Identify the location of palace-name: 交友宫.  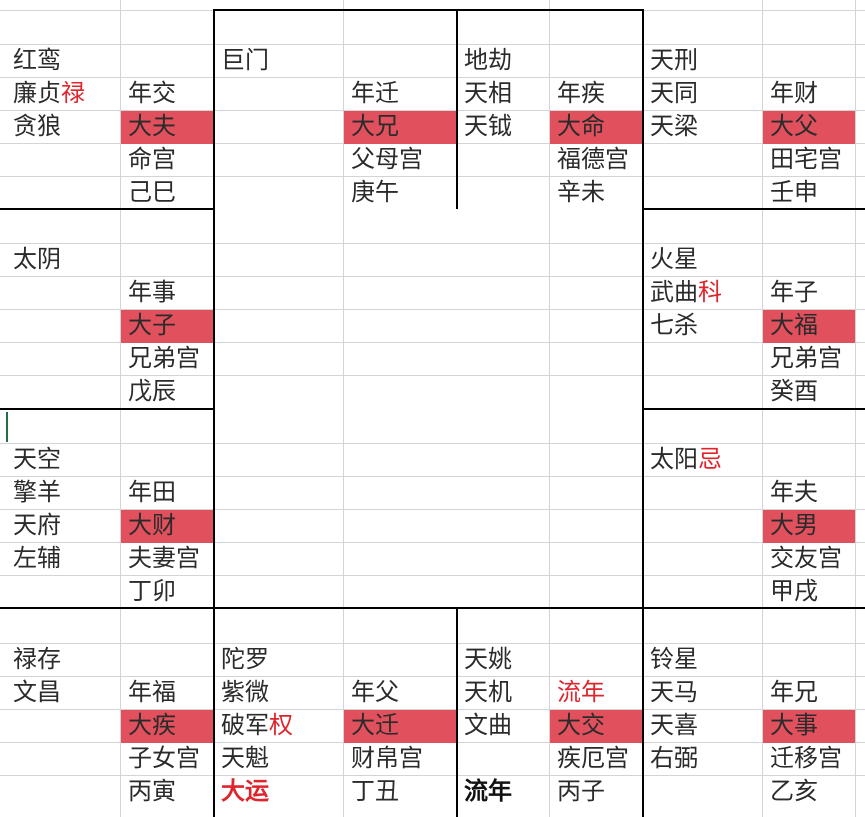
(806, 558).